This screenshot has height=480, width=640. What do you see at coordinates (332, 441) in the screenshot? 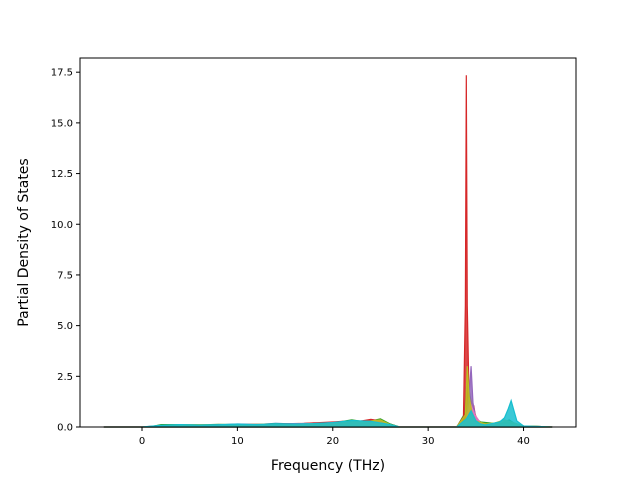
I see `x-tick-label: 20` at bounding box center [332, 441].